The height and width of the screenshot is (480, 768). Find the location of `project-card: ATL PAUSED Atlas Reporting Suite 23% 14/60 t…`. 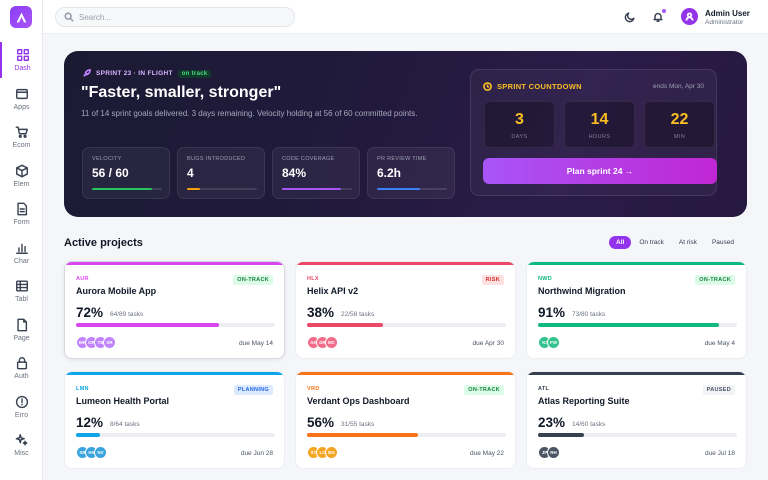

project-card: ATL PAUSED Atlas Reporting Suite 23% 14/60 t… is located at coordinates (636, 420).